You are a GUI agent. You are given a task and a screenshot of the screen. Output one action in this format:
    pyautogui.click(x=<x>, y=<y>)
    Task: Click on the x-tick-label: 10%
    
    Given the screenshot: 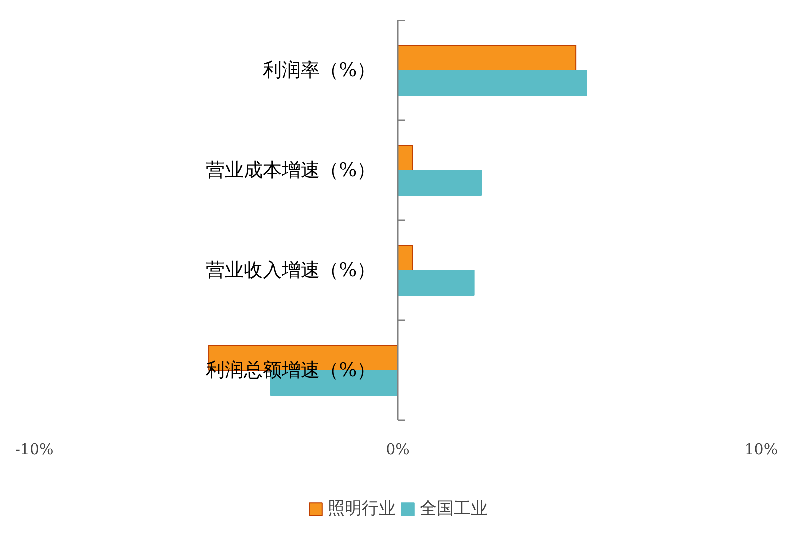 What is the action you would take?
    pyautogui.click(x=761, y=449)
    